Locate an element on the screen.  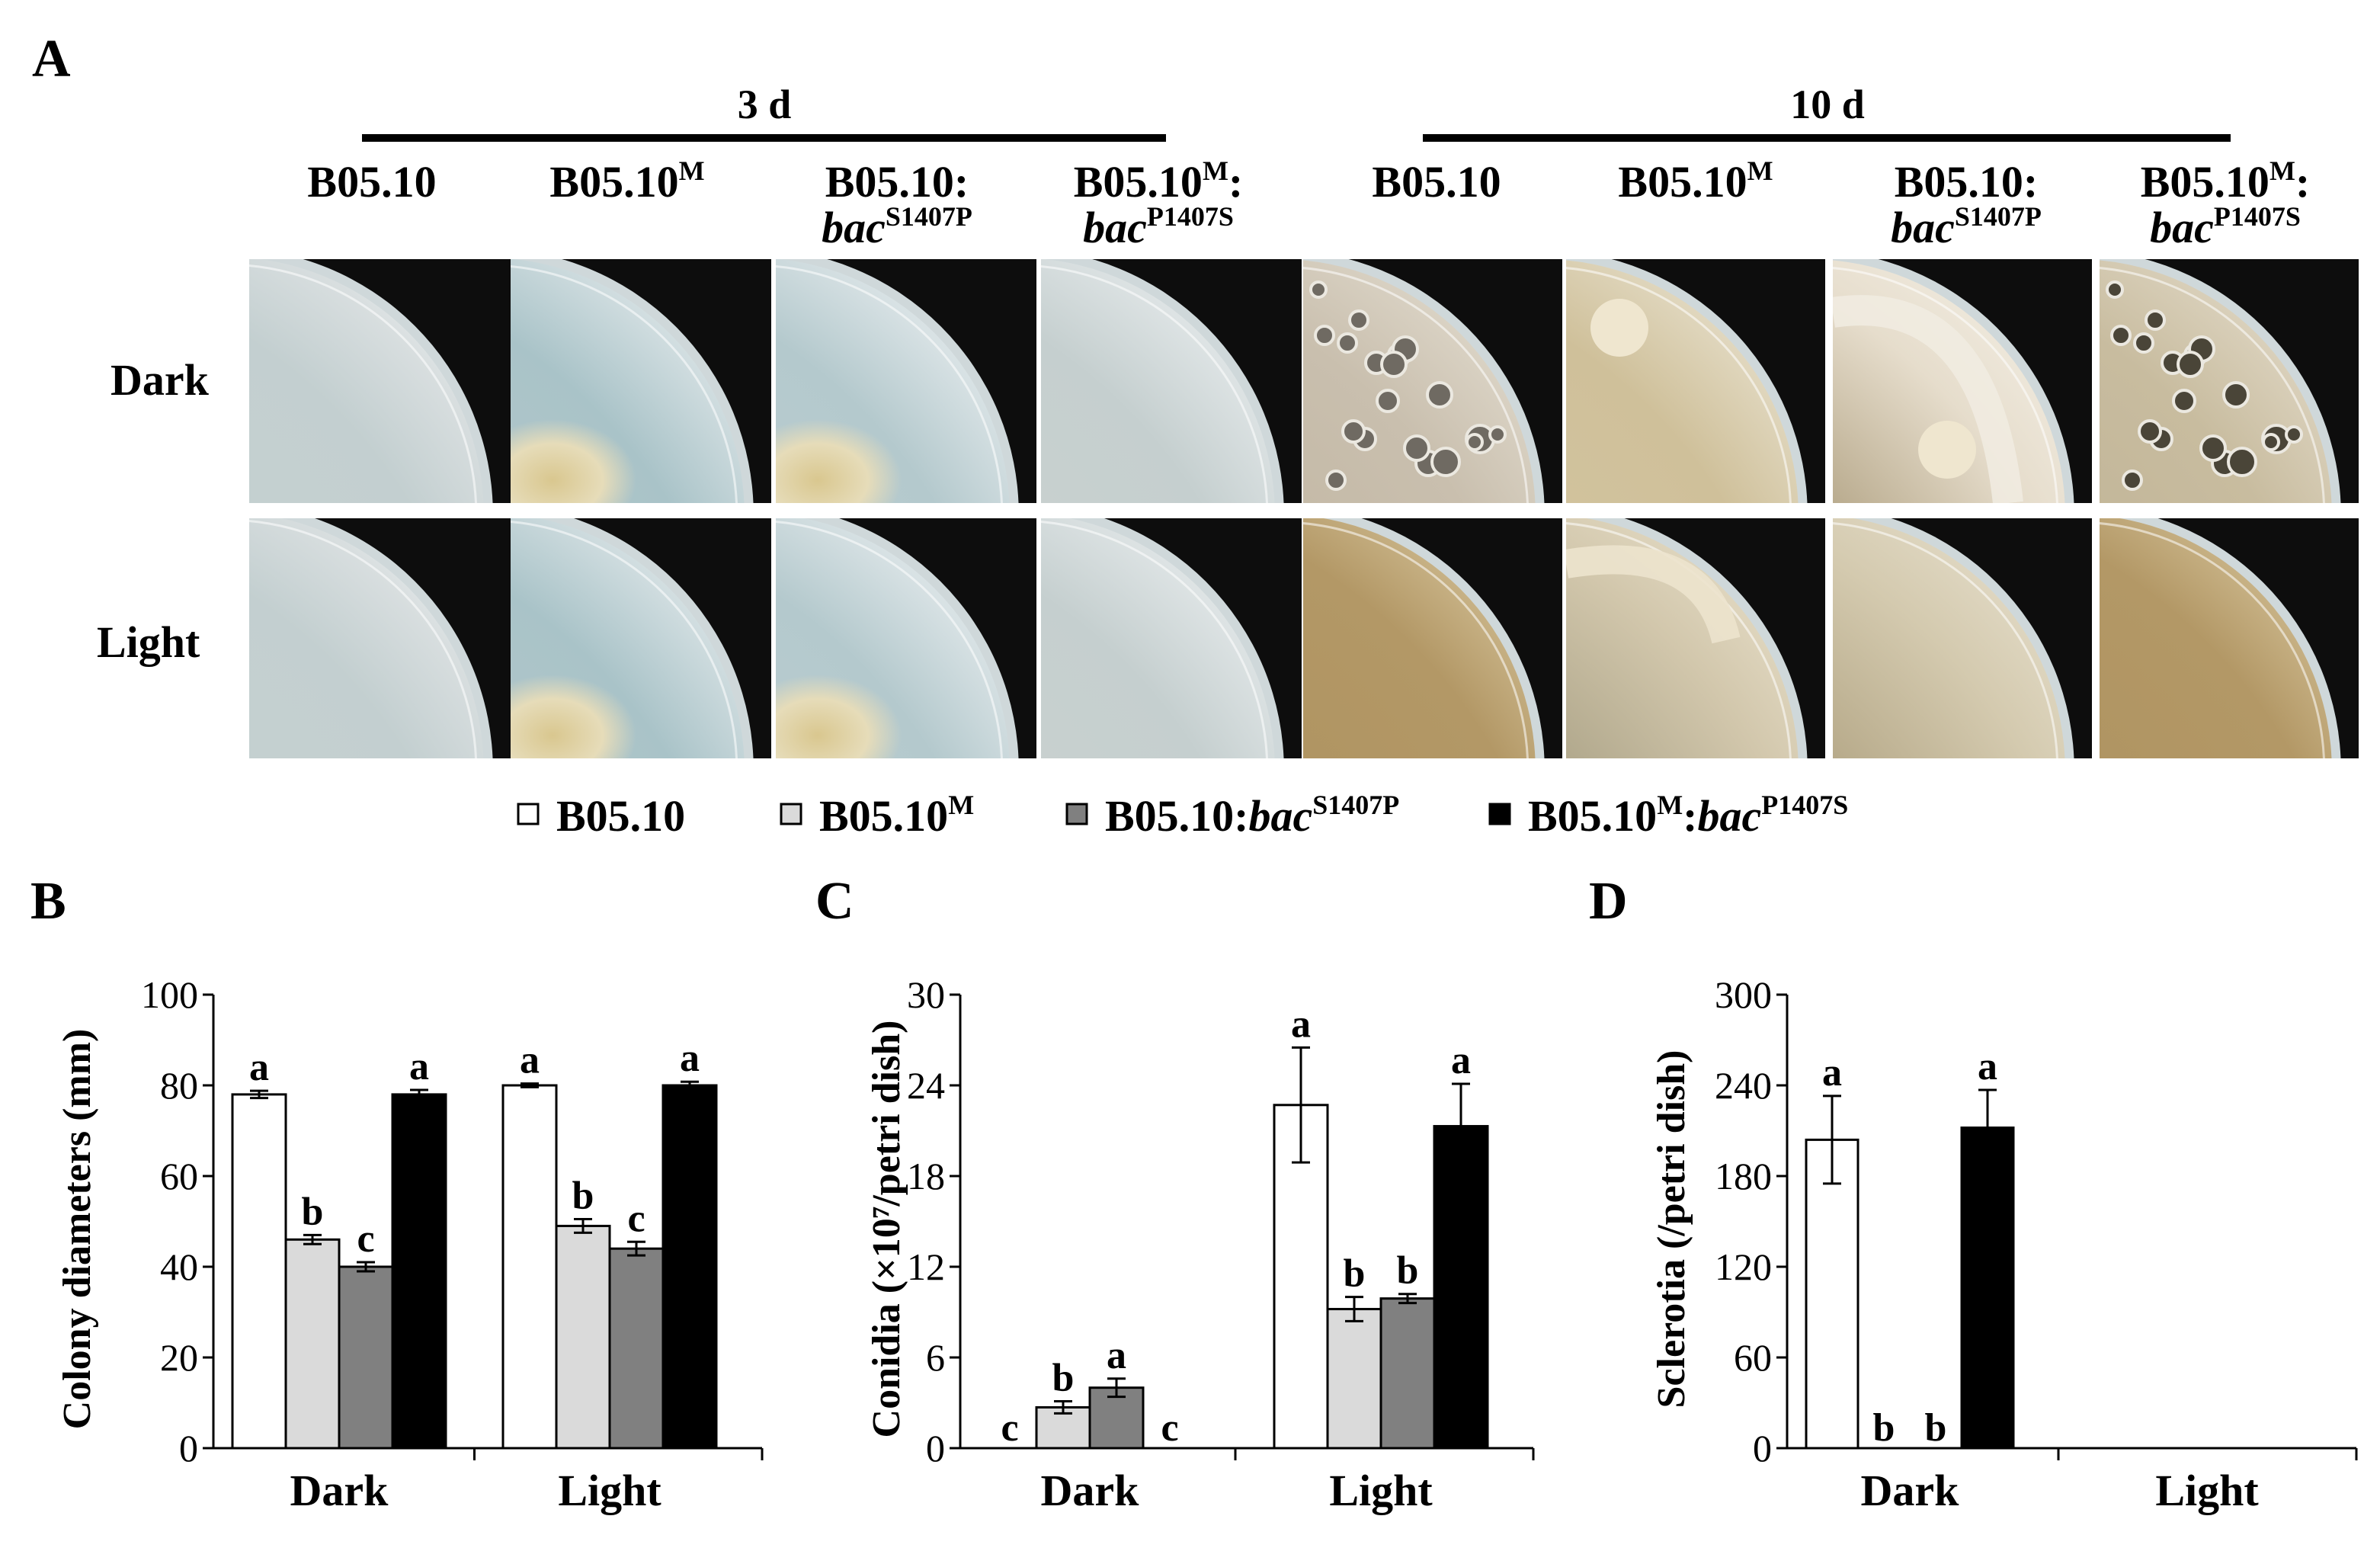
significance-letter-B-dark-3: c is located at coordinates (365, 1239).